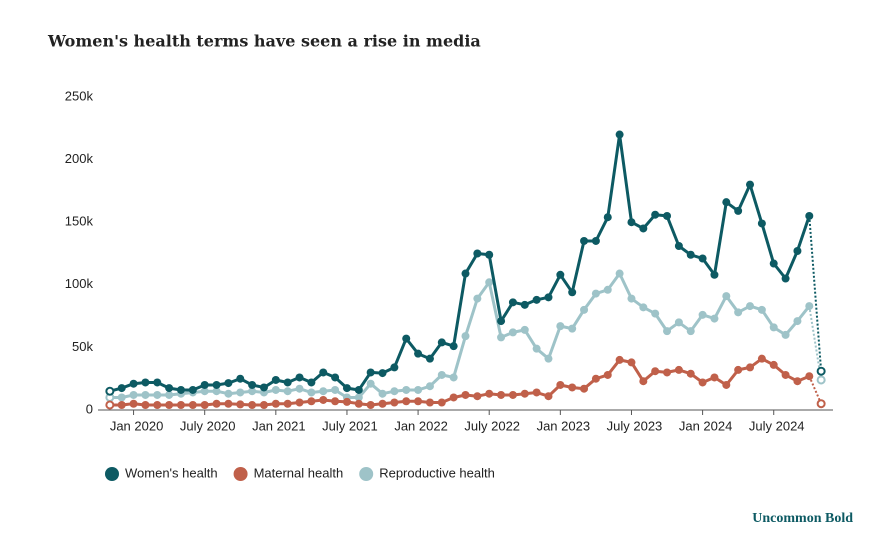 Image resolution: width=886 pixels, height=551 pixels. What do you see at coordinates (79, 221) in the screenshot?
I see `y-tick-label: 150k` at bounding box center [79, 221].